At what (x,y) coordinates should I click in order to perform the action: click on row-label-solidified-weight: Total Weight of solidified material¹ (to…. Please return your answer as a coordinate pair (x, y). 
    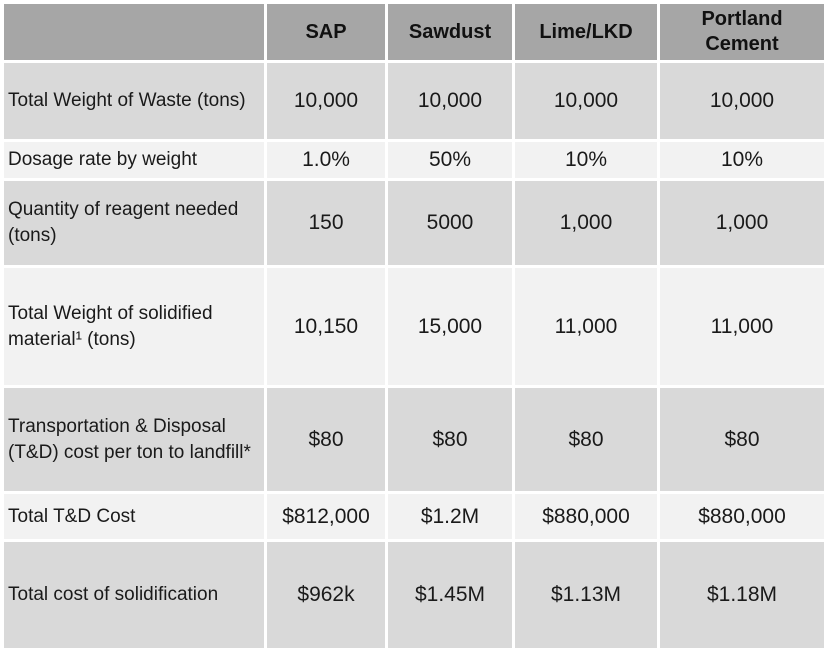
    Looking at the image, I should click on (134, 326).